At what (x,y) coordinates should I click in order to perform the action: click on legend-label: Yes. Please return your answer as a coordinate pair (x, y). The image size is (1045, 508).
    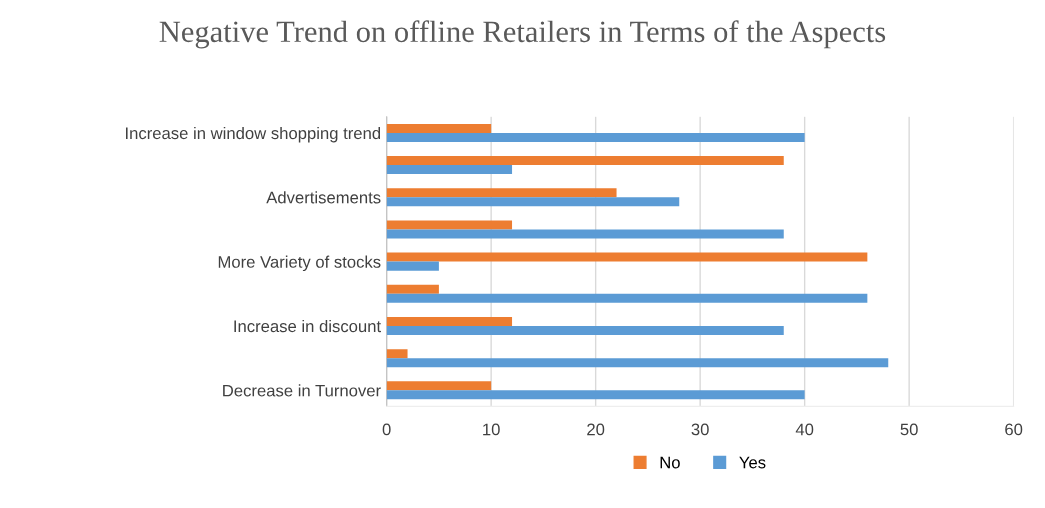
    Looking at the image, I should click on (752, 462).